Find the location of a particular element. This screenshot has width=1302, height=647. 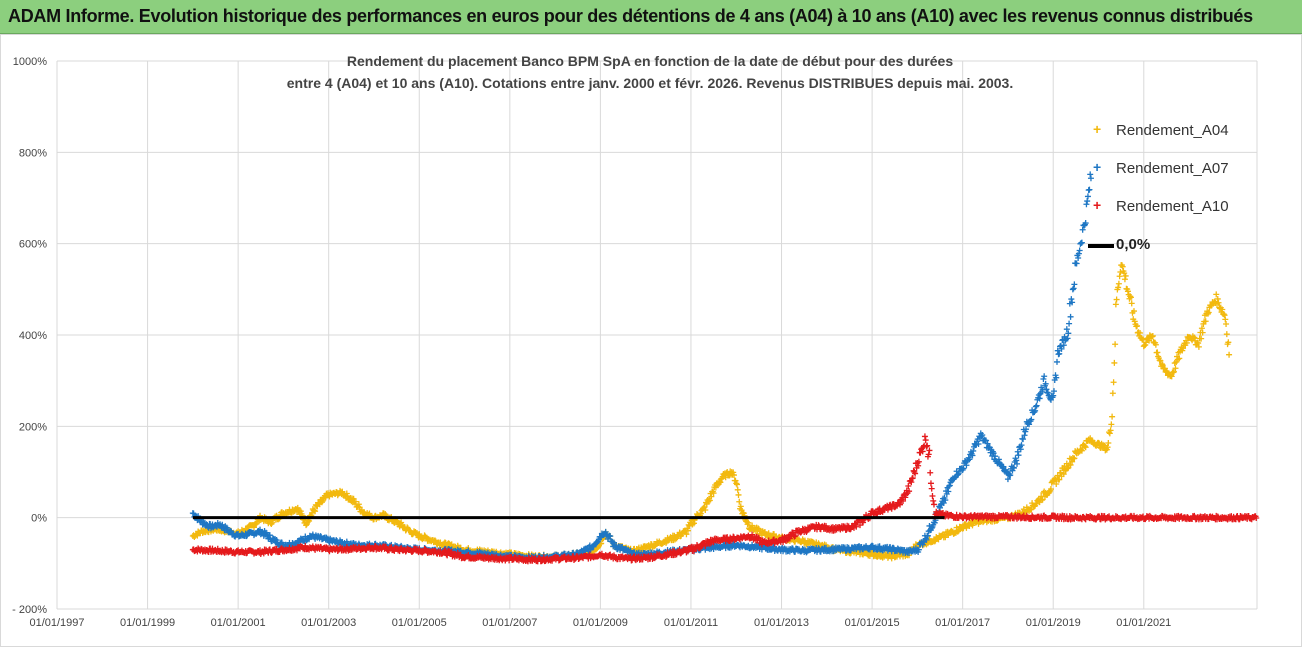

x-tick-label: 01/01/1999 is located at coordinates (147, 623).